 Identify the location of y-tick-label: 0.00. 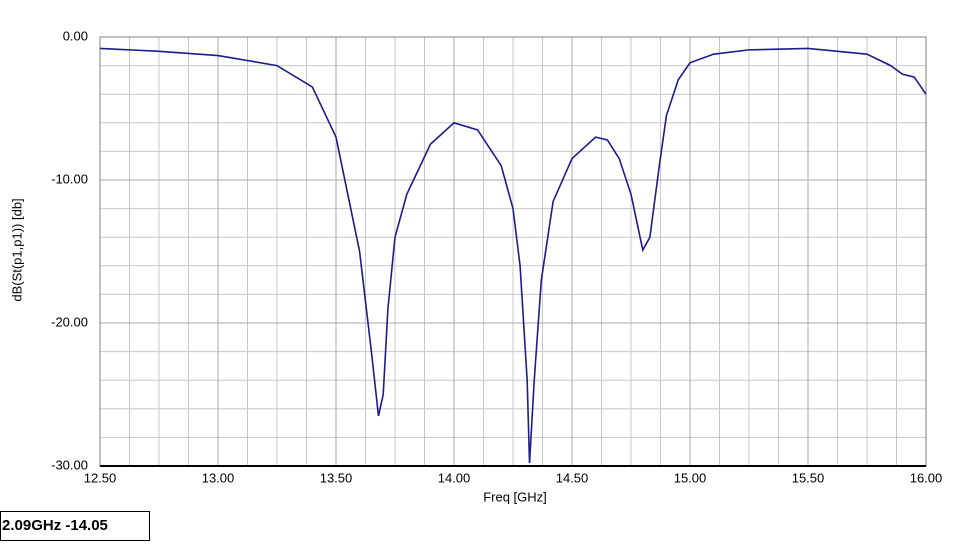
(75, 35).